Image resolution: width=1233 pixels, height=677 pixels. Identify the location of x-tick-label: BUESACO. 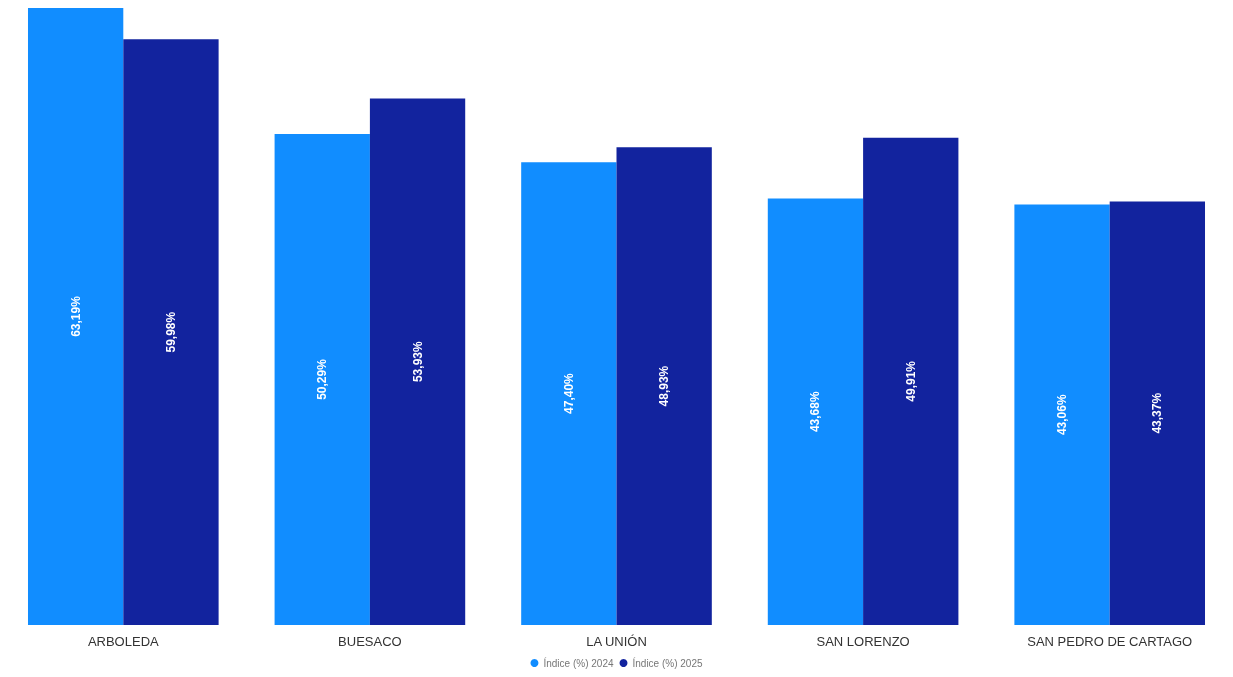
(370, 641).